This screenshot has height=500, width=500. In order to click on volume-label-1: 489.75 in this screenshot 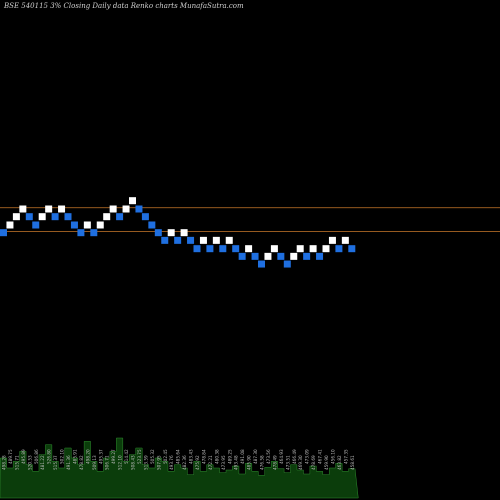, I will do `click(10, 456)`.